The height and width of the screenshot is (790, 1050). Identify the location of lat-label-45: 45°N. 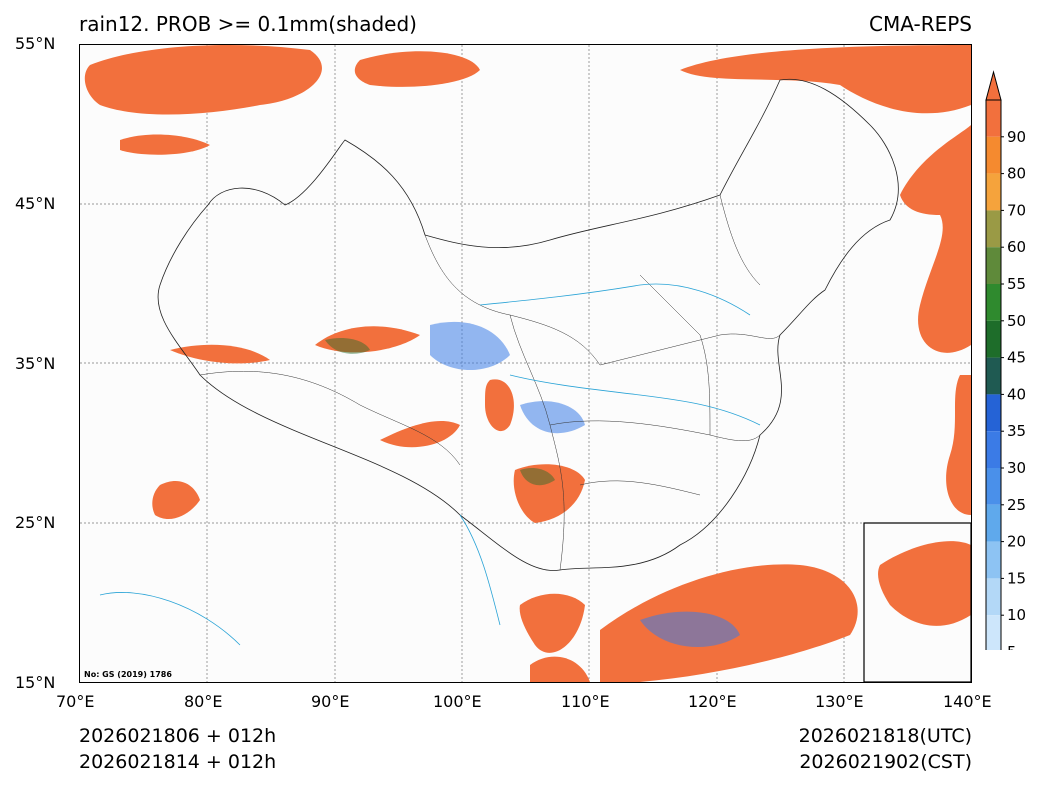
(35, 203).